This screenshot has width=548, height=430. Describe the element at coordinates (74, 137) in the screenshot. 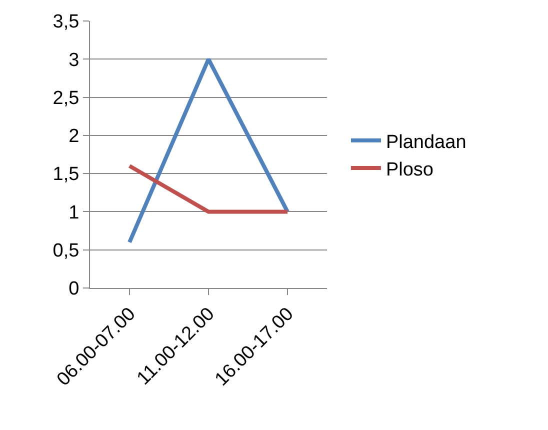

I see `y-tick-label: 2` at that location.